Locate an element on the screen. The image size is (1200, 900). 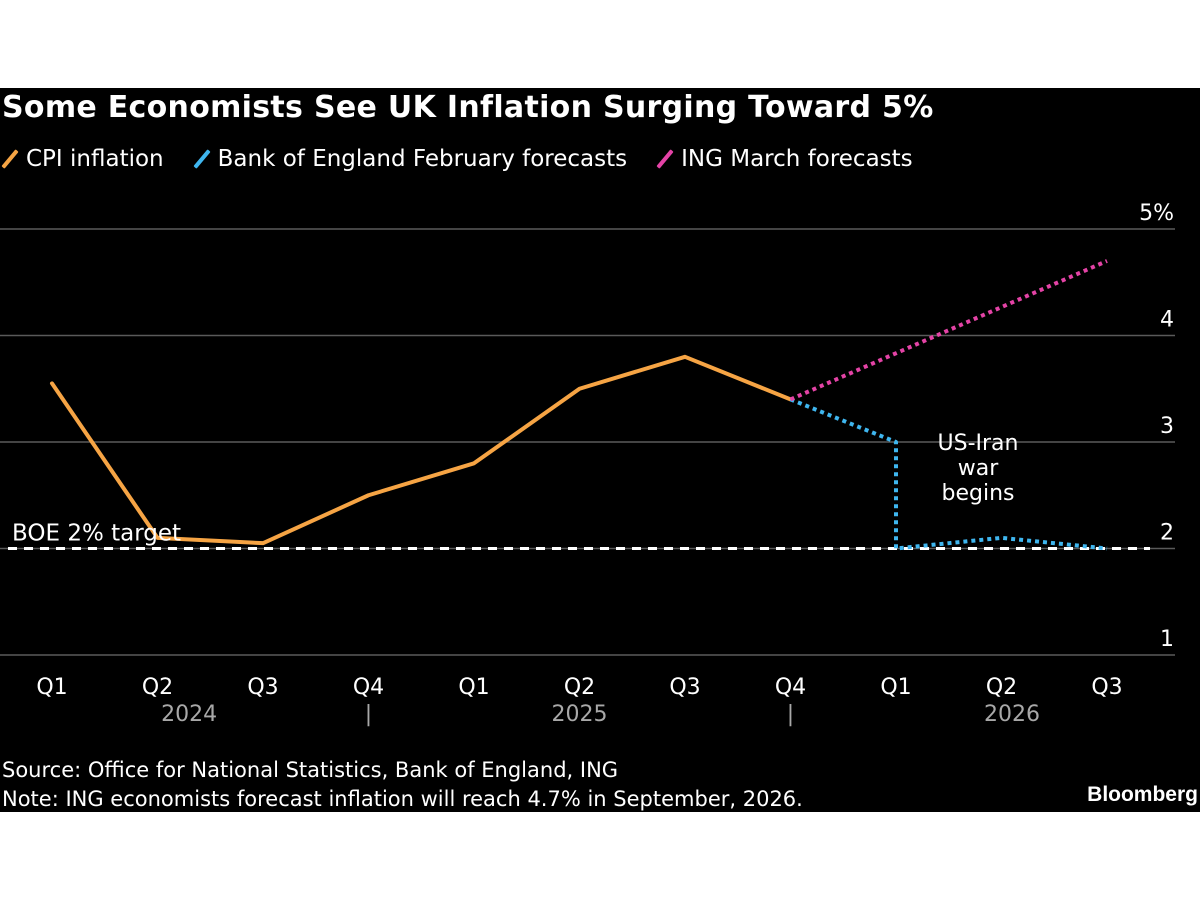
bloomberg-logo: Bloomberg is located at coordinates (1142, 794).